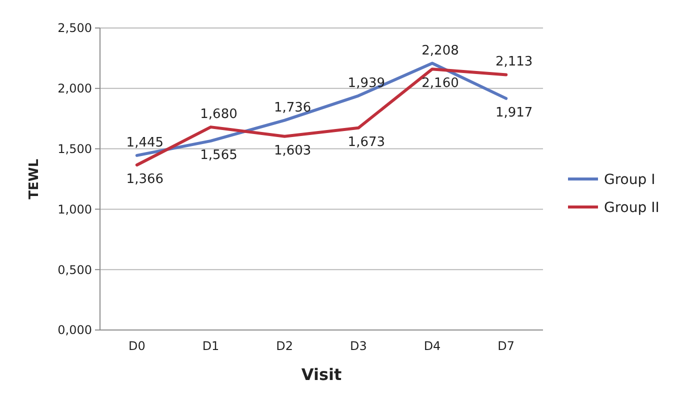  What do you see at coordinates (145, 142) in the screenshot?
I see `data-label: 1,445` at bounding box center [145, 142].